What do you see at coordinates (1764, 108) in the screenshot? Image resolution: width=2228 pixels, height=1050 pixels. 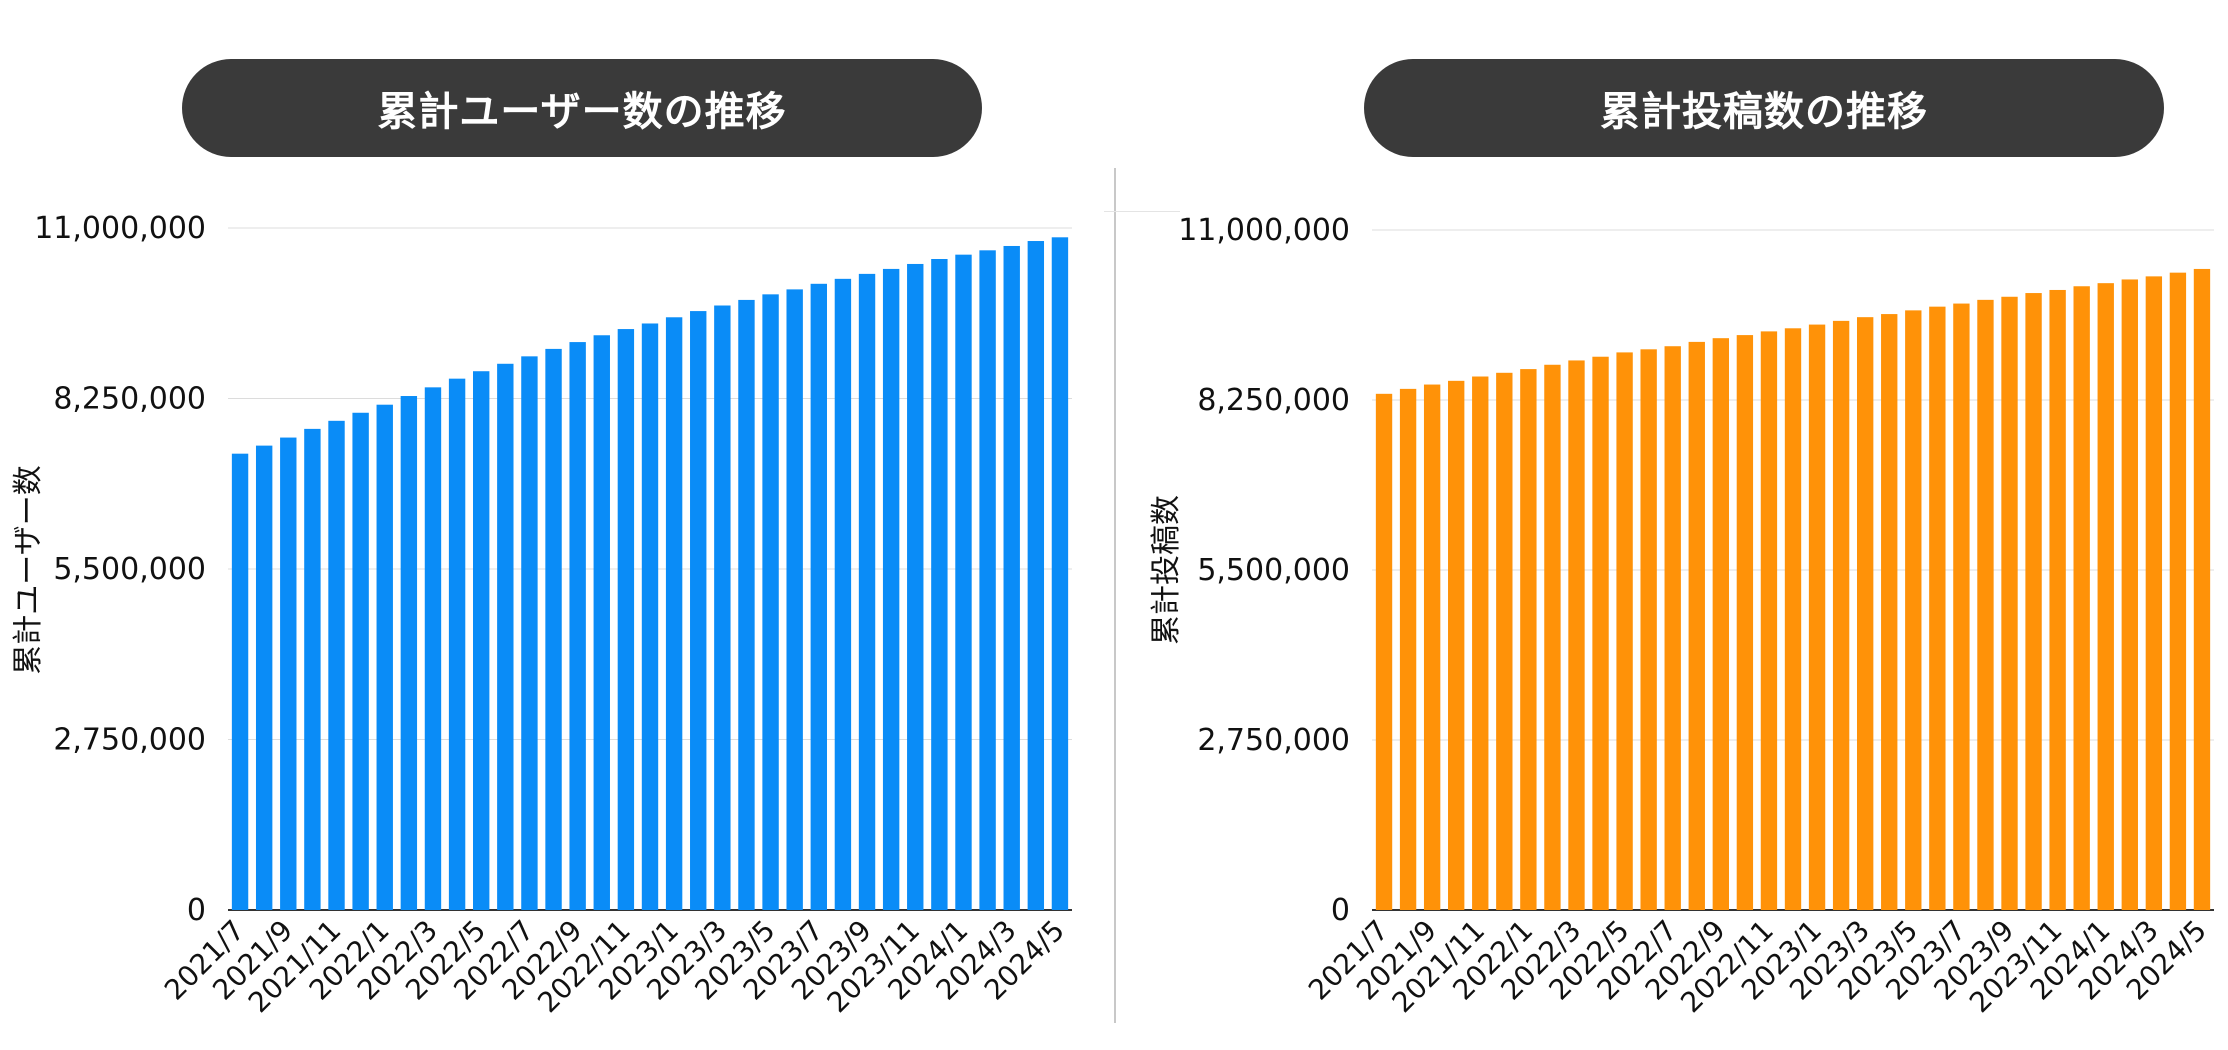 I see `post-chart-title: 累計投稿数の推移` at bounding box center [1764, 108].